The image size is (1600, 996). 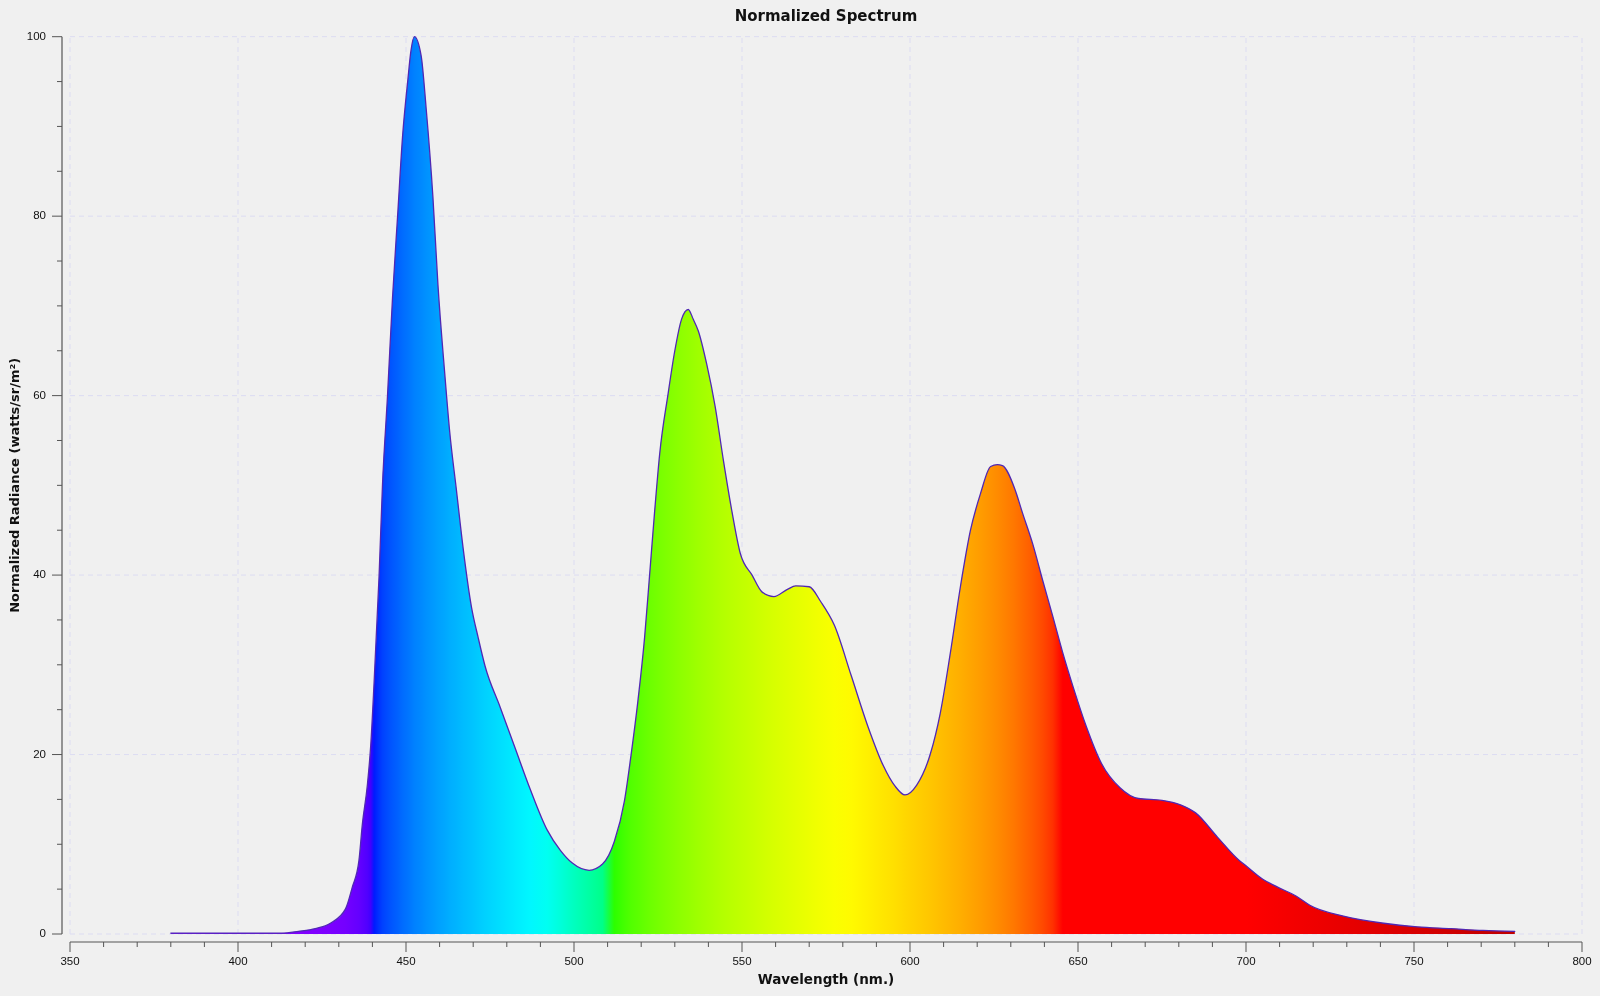 I want to click on x-tick-label: 650, so click(x=1078, y=961).